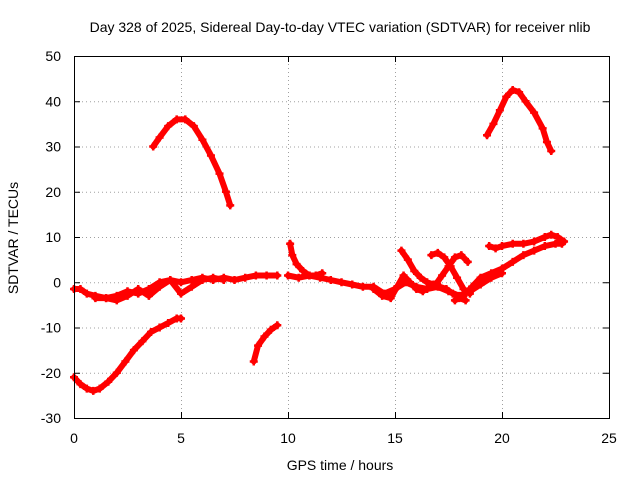 This screenshot has height=480, width=640. What do you see at coordinates (508, 272) in the screenshot?
I see `series-arc-h-points` at bounding box center [508, 272].